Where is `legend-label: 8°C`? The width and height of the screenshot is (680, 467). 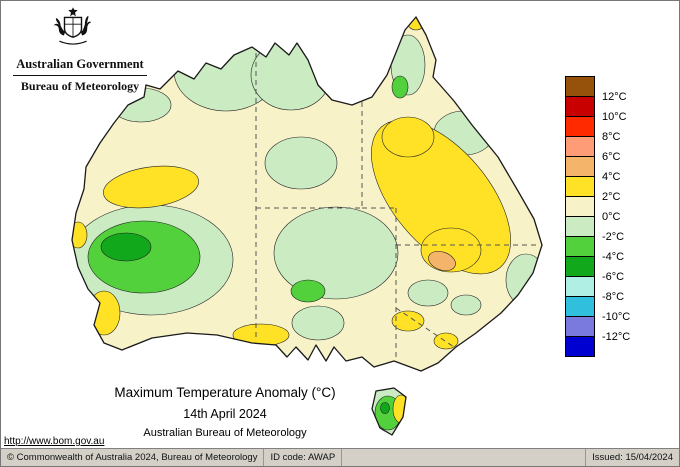 legend-label: 8°C is located at coordinates (611, 137).